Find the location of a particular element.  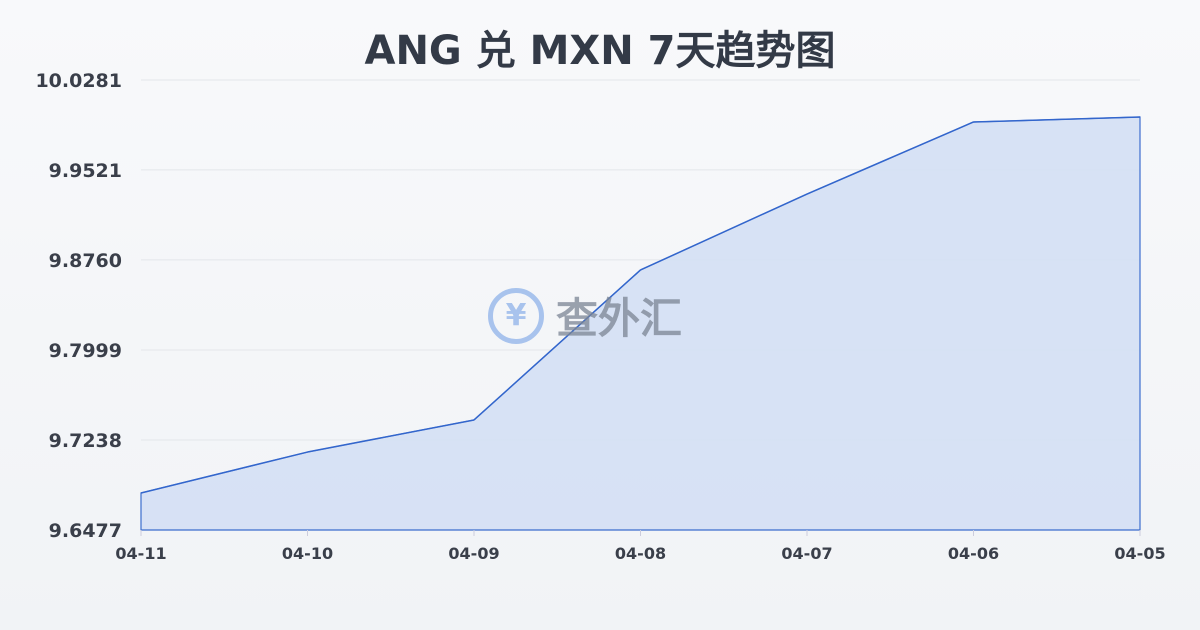

y-tick-label: 9.6477 is located at coordinates (85, 531).